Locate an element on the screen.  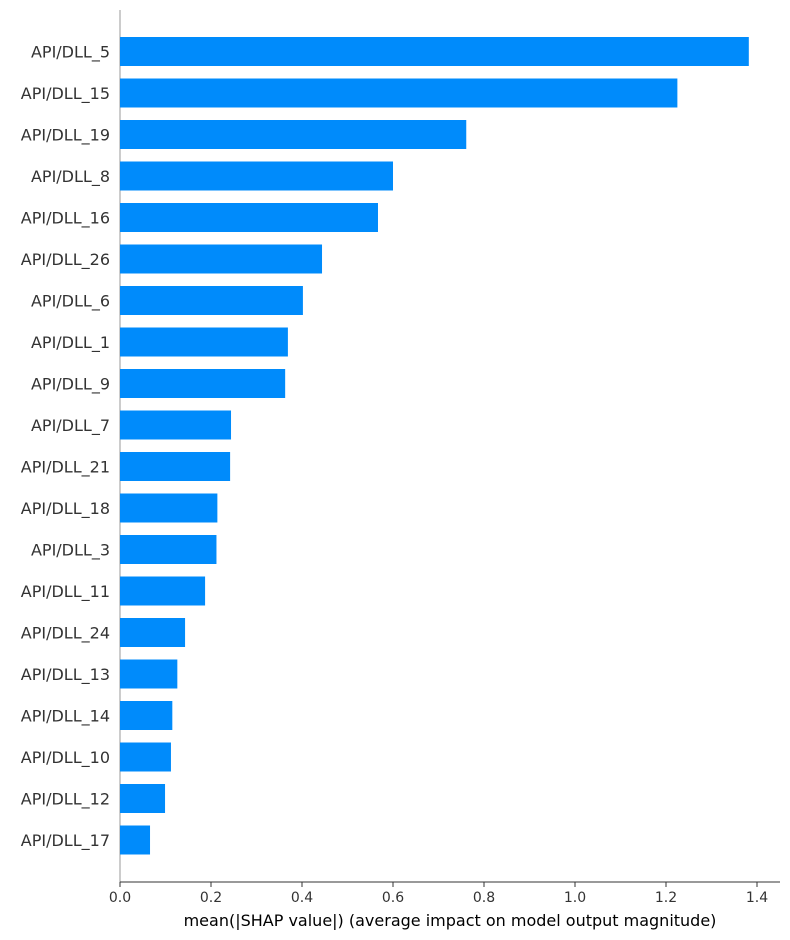
category-label: API/DLL_6 is located at coordinates (70, 302).